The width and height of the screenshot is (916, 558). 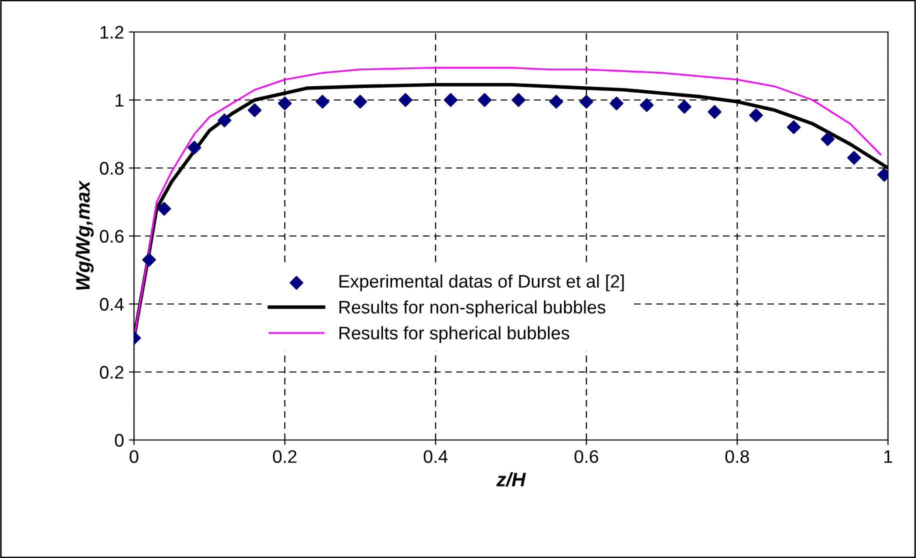 What do you see at coordinates (511, 479) in the screenshot?
I see `x-axis-title: z/H` at bounding box center [511, 479].